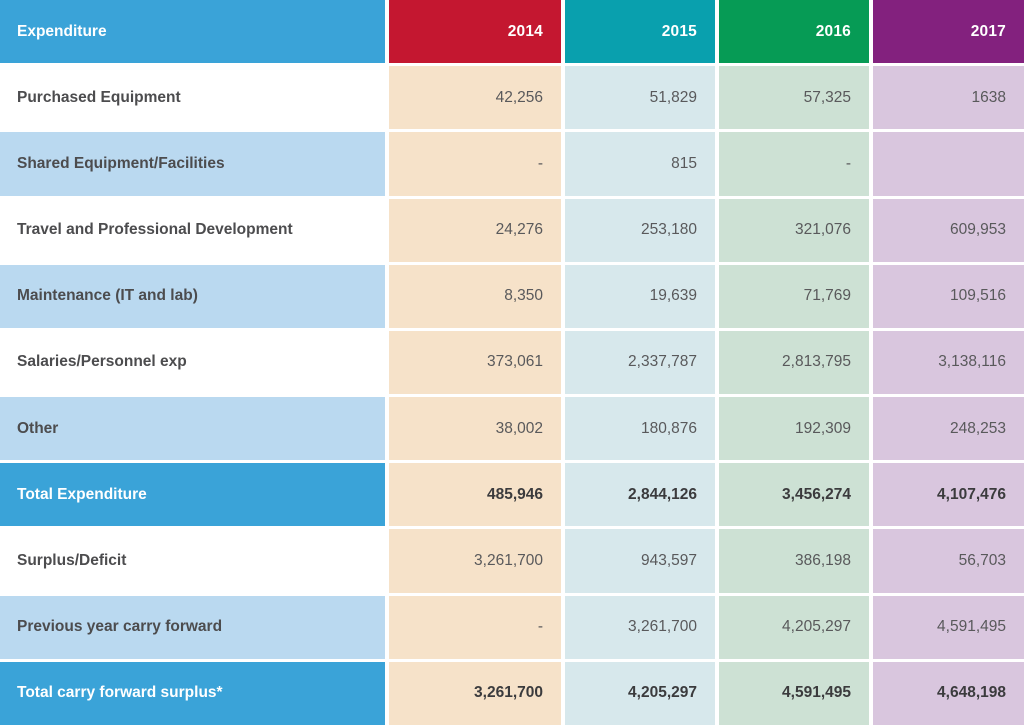 The height and width of the screenshot is (725, 1024). I want to click on row-label-total-expenditure: Total Expenditure, so click(192, 495).